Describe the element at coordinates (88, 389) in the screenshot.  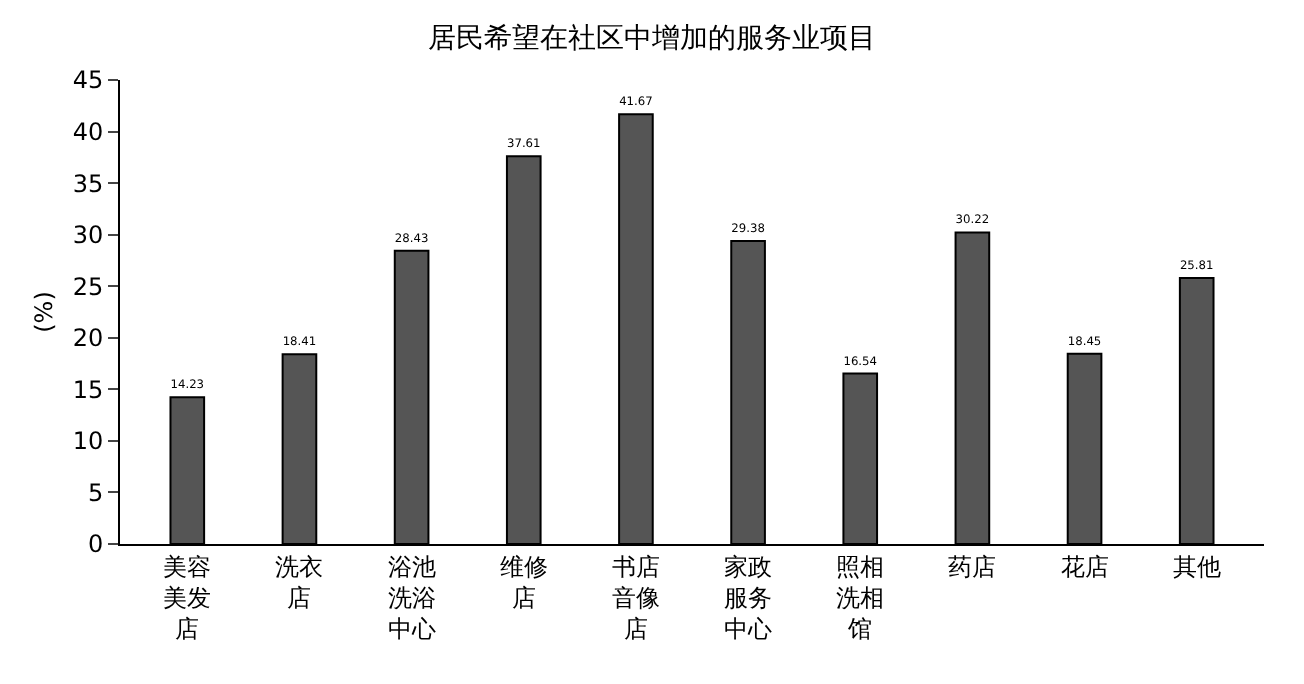
I see `y-tick-label: 15` at that location.